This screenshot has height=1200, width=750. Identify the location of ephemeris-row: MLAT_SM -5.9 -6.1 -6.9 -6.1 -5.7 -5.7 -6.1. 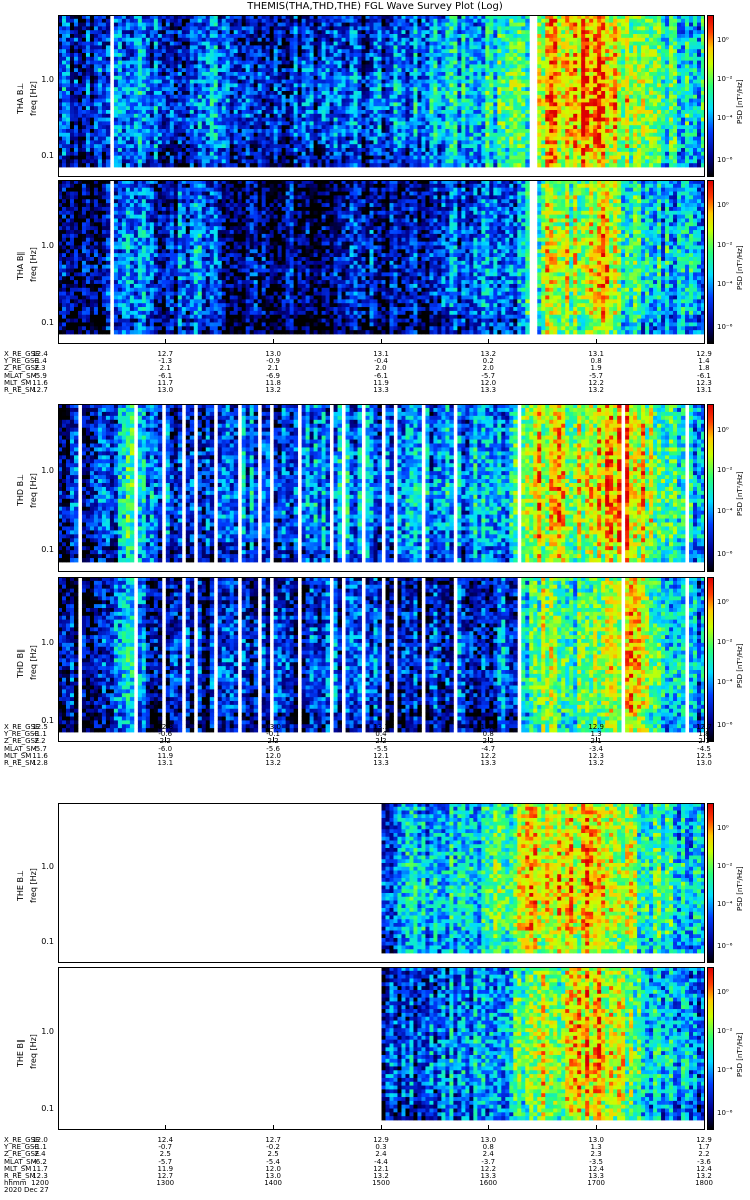
(374, 376).